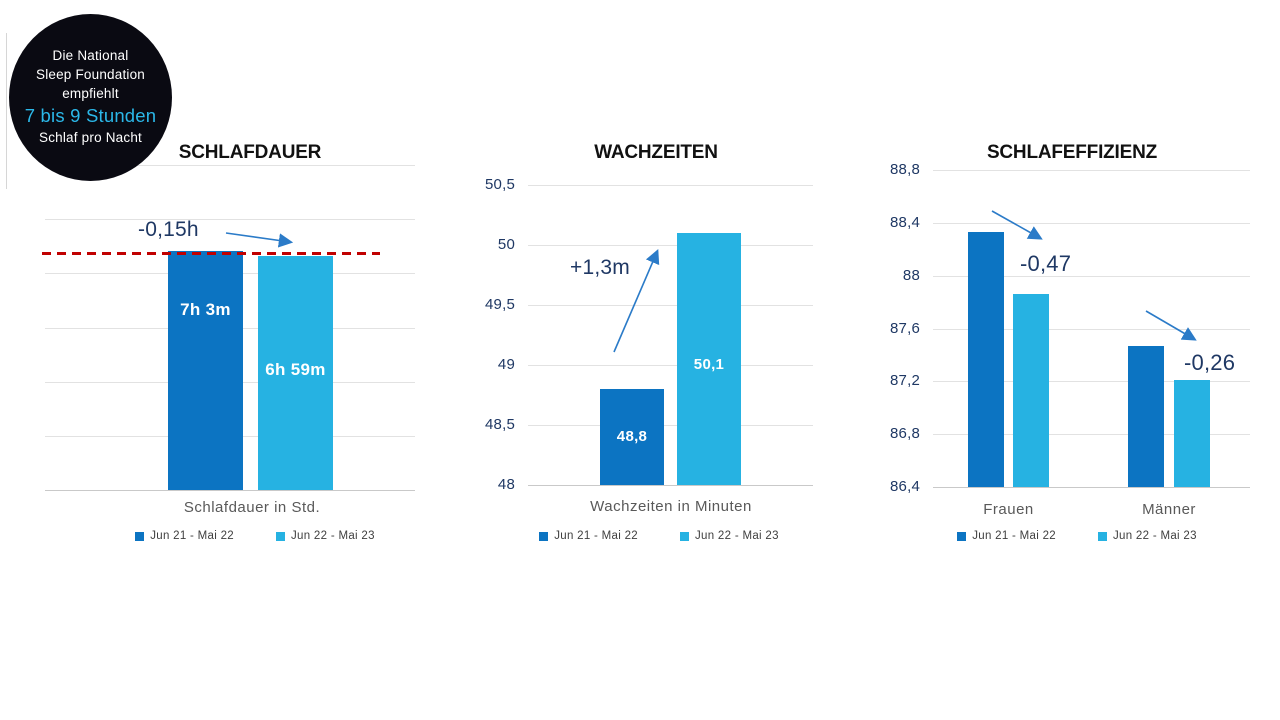 The image size is (1280, 720). I want to click on y-tick-label: 48,5, so click(500, 424).